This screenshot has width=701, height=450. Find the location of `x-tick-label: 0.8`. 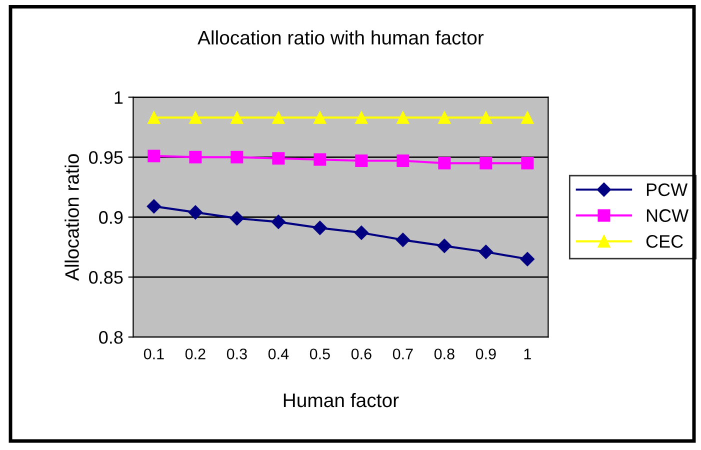

x-tick-label: 0.8 is located at coordinates (444, 354).